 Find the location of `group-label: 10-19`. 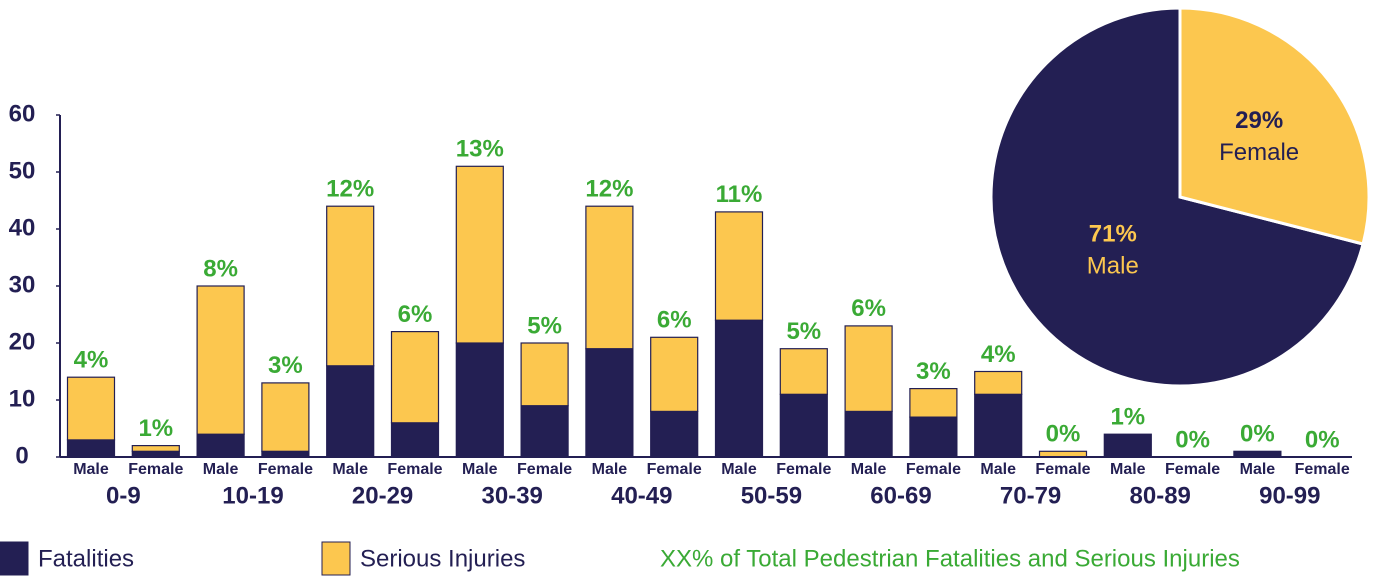

group-label: 10-19 is located at coordinates (252, 495).